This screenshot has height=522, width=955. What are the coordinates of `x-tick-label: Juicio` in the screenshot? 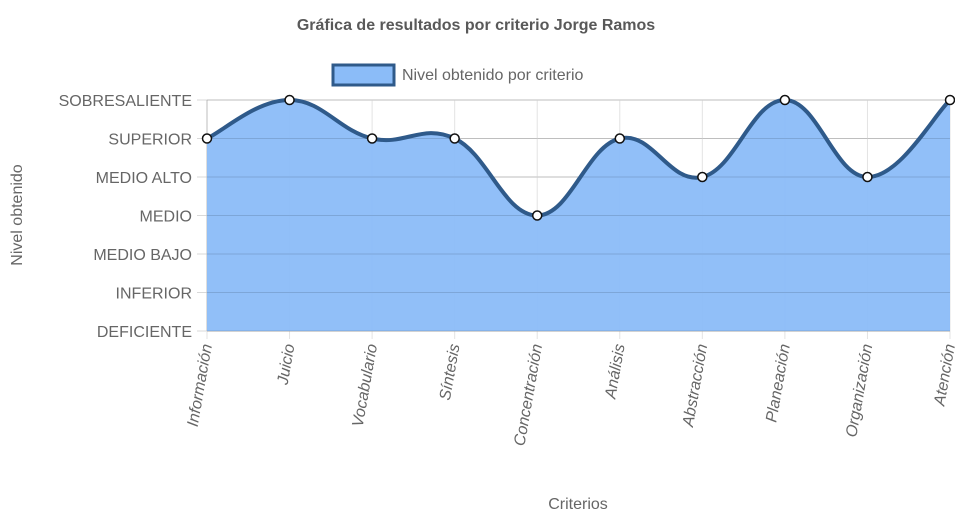 It's located at (286, 365).